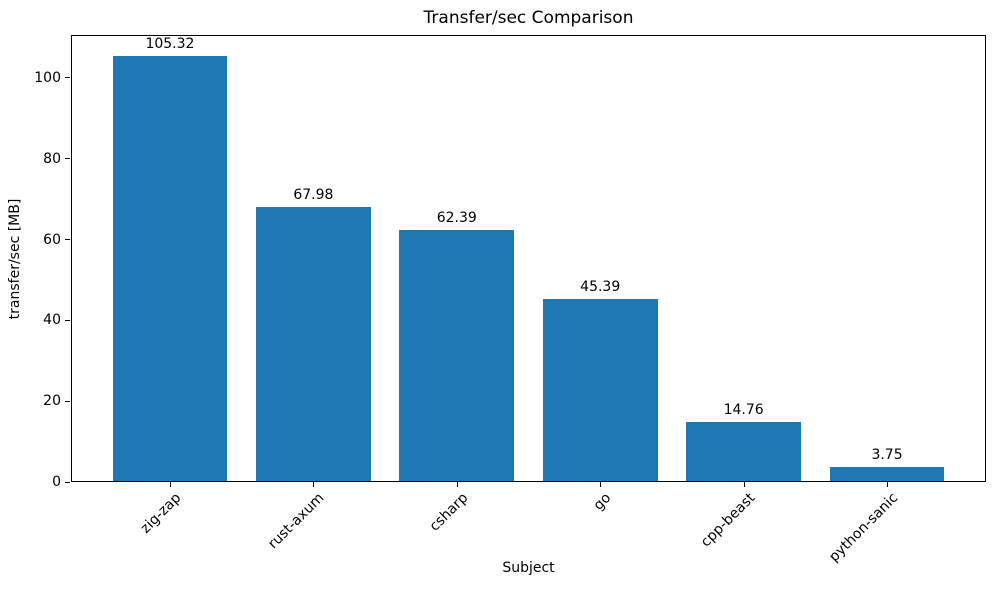 The image size is (1000, 600). I want to click on y-tick-label: 100, so click(47, 77).